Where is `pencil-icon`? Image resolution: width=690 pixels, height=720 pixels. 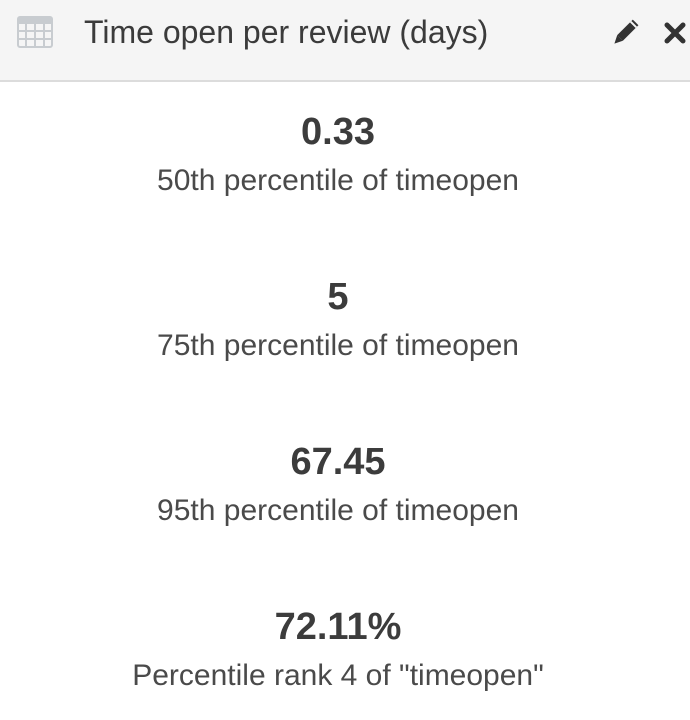
pencil-icon is located at coordinates (626, 31).